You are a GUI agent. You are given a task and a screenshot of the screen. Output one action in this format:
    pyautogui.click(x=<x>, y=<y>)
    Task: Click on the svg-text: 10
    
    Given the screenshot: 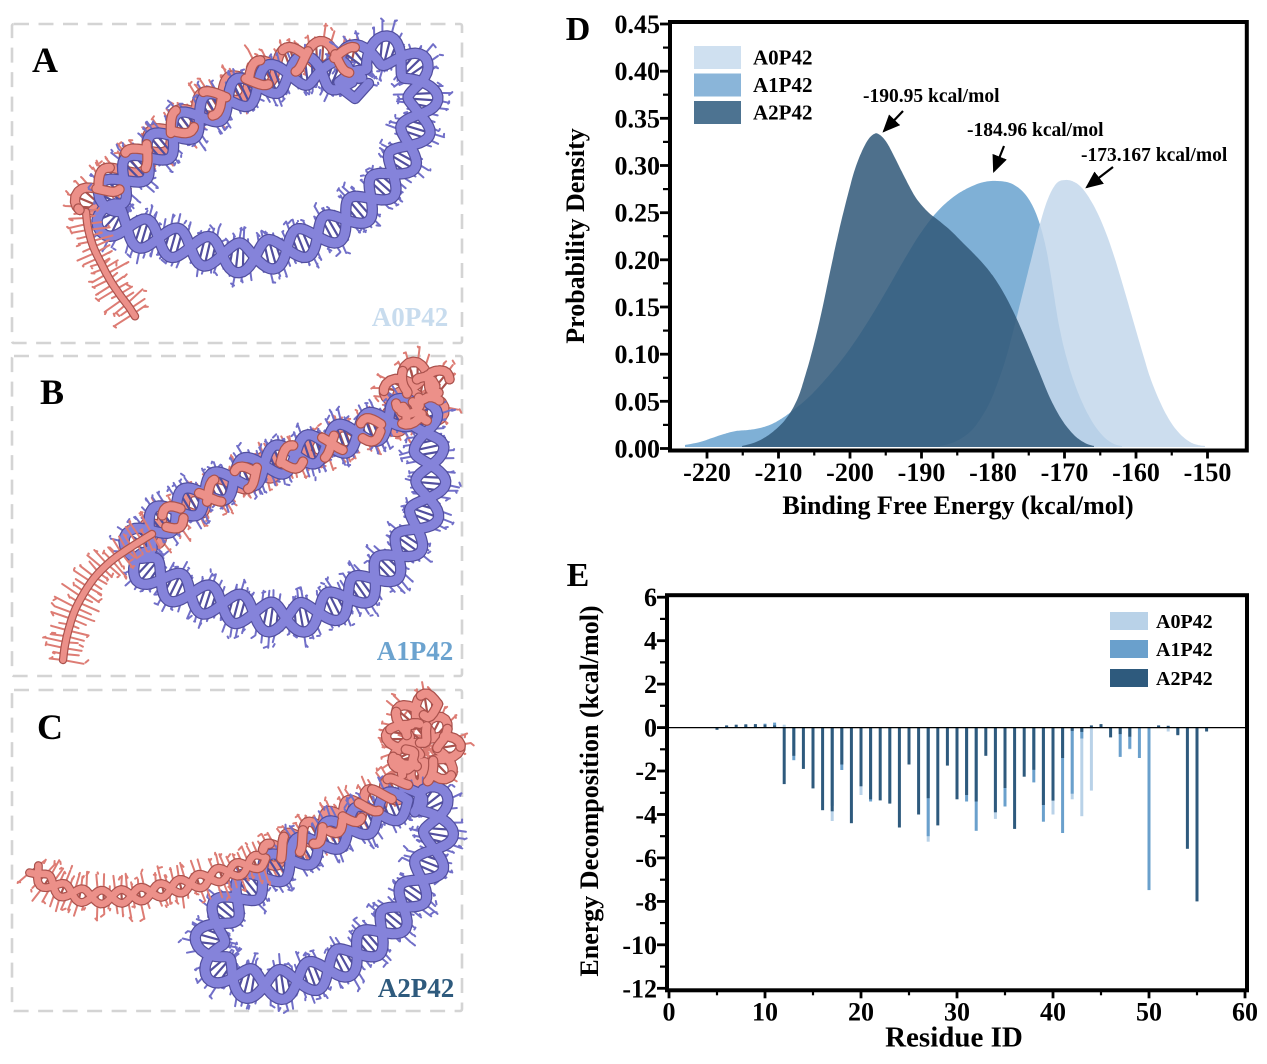 What is the action you would take?
    pyautogui.click(x=765, y=1011)
    